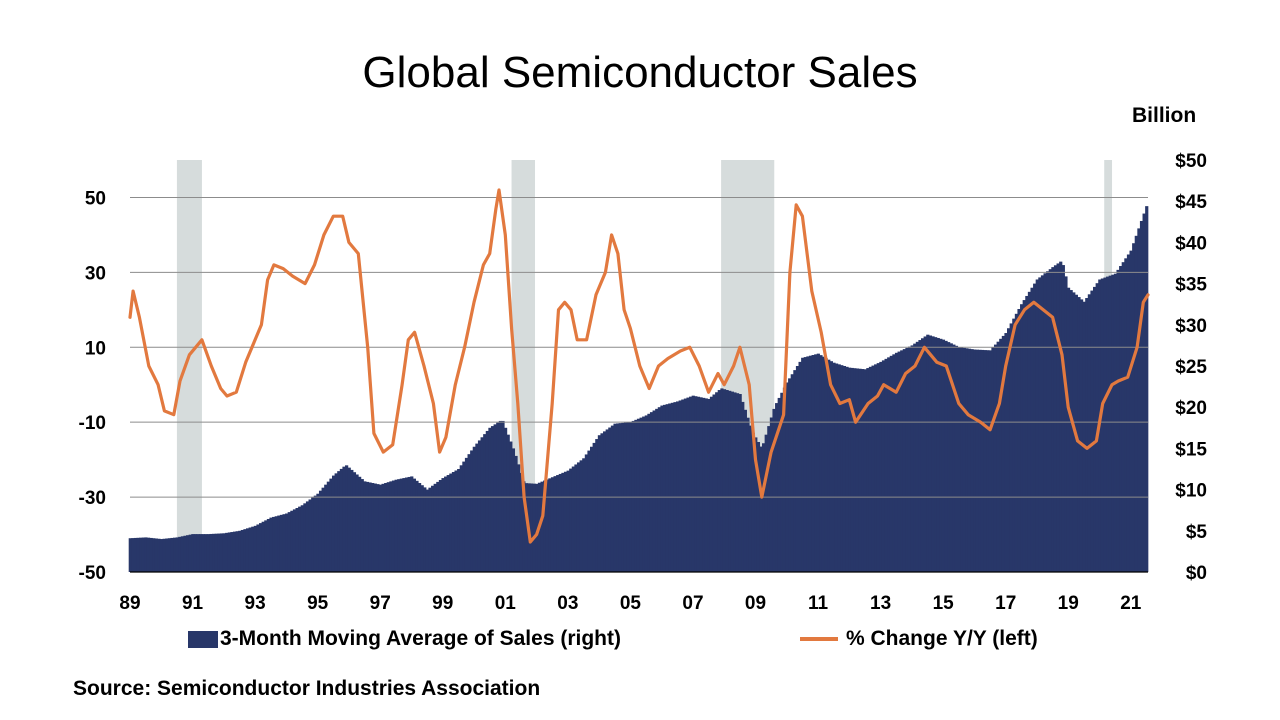 Image resolution: width=1280 pixels, height=720 pixels. I want to click on right-axis-tick-label: $25, so click(1191, 367).